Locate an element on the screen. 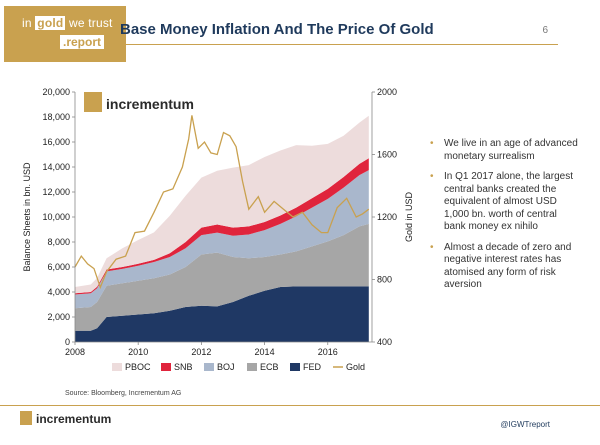 Image resolution: width=600 pixels, height=445 pixels. y-tick-label: 18,000 is located at coordinates (56, 117).